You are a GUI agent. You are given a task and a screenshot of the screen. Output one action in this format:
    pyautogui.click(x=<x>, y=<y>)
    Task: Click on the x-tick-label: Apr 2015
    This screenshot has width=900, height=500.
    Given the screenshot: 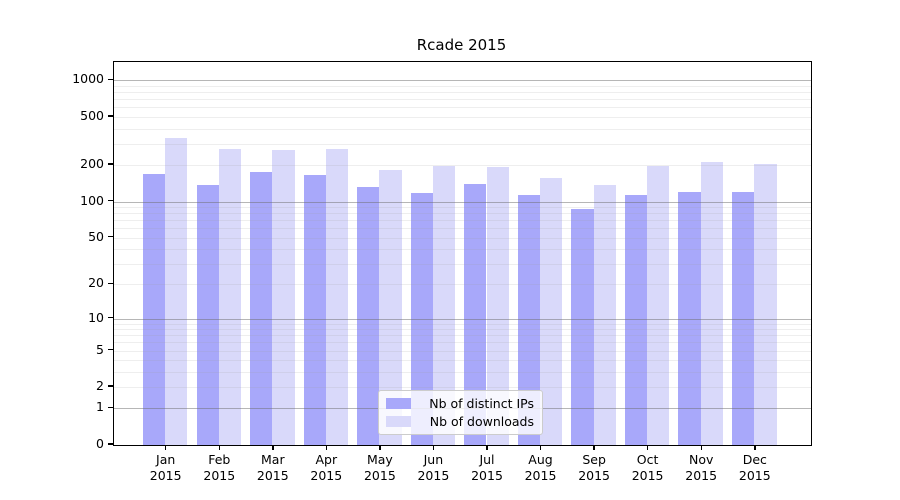 What is the action you would take?
    pyautogui.click(x=326, y=467)
    